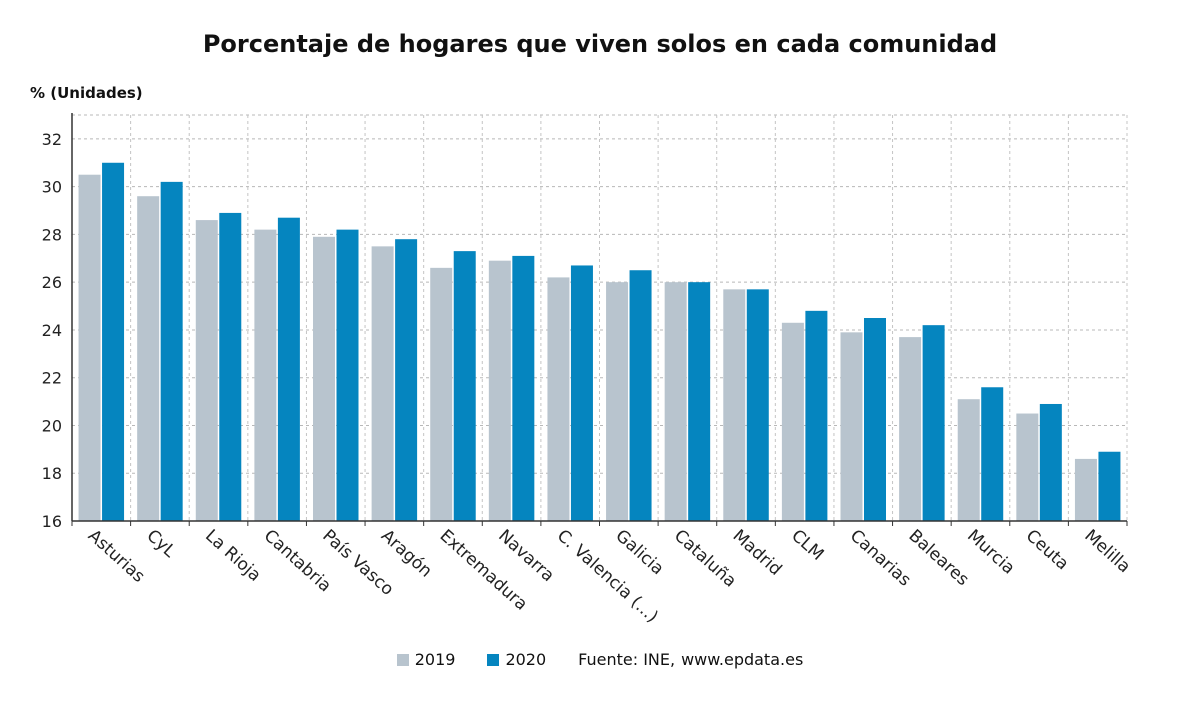 The image size is (1200, 705). I want to click on source-label: Fuente: INE,, so click(627, 659).